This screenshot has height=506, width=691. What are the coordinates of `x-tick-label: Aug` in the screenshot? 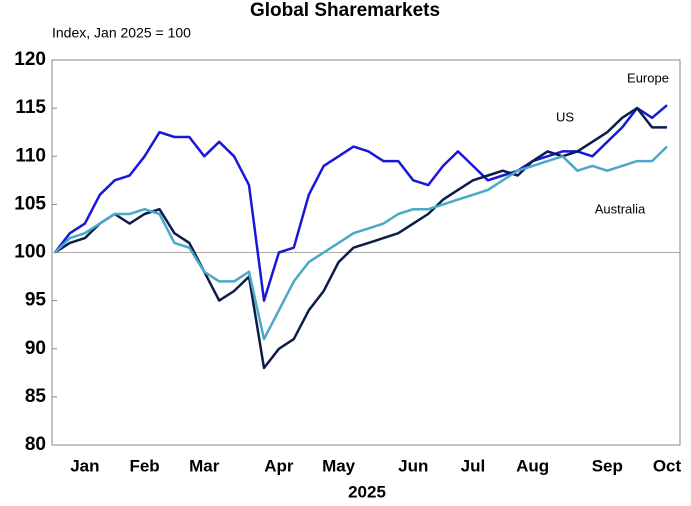 It's located at (532, 465).